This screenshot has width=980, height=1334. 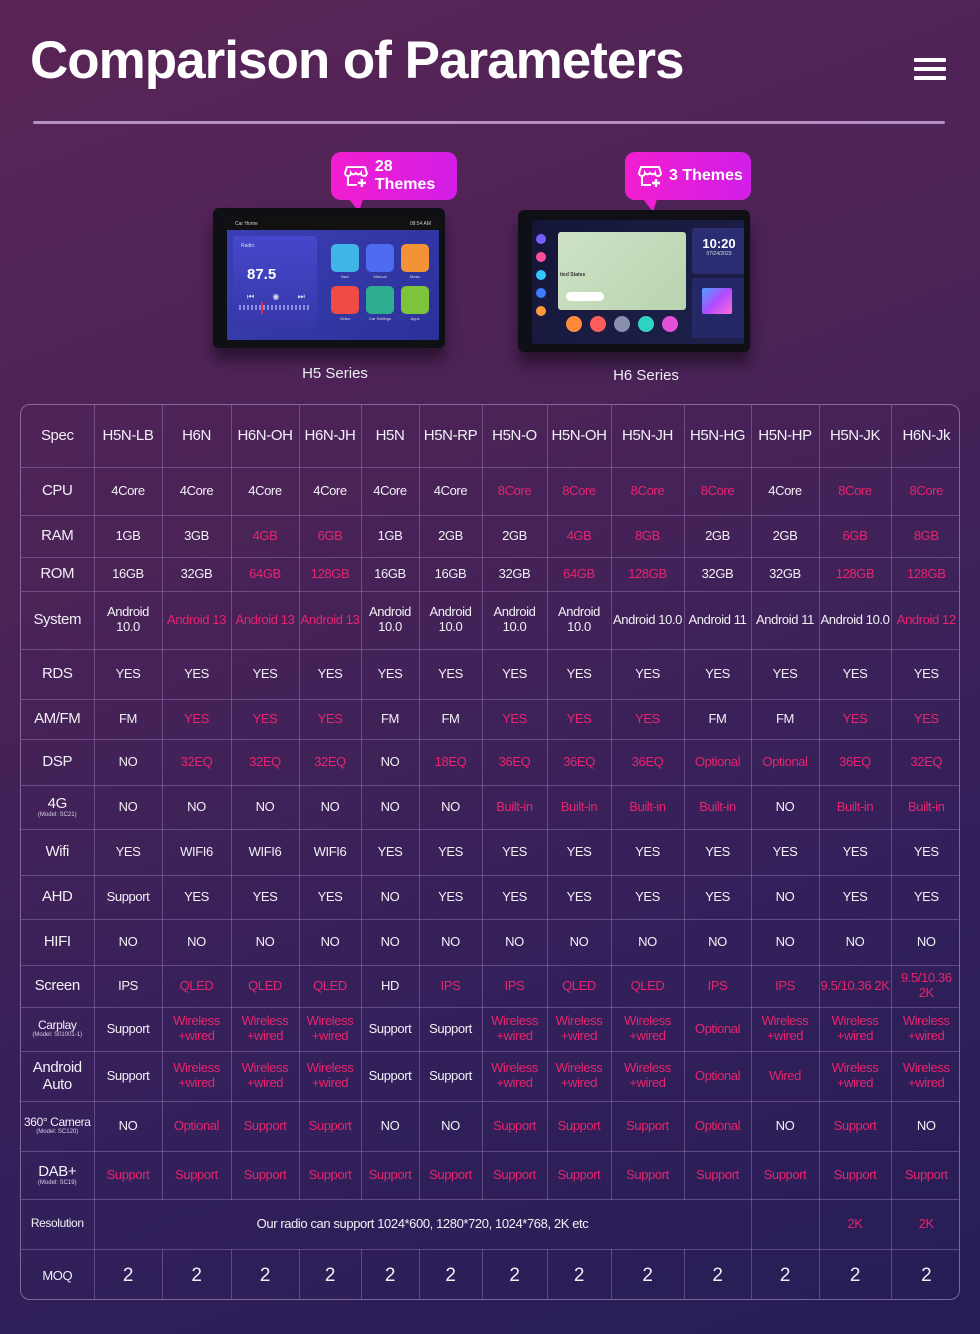 What do you see at coordinates (647, 807) in the screenshot?
I see `table-cell: Built-in` at bounding box center [647, 807].